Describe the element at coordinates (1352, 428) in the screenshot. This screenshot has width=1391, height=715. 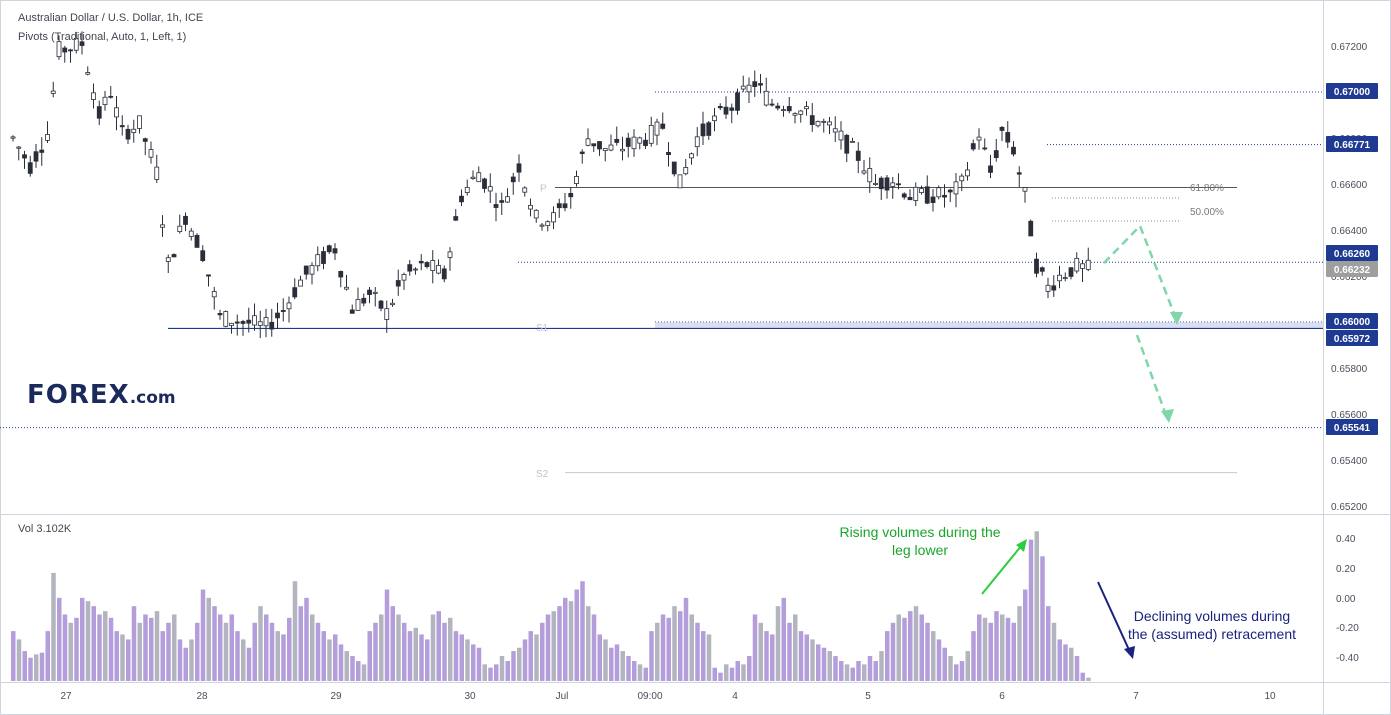
I see `price-badge-label: 0.65541` at that location.